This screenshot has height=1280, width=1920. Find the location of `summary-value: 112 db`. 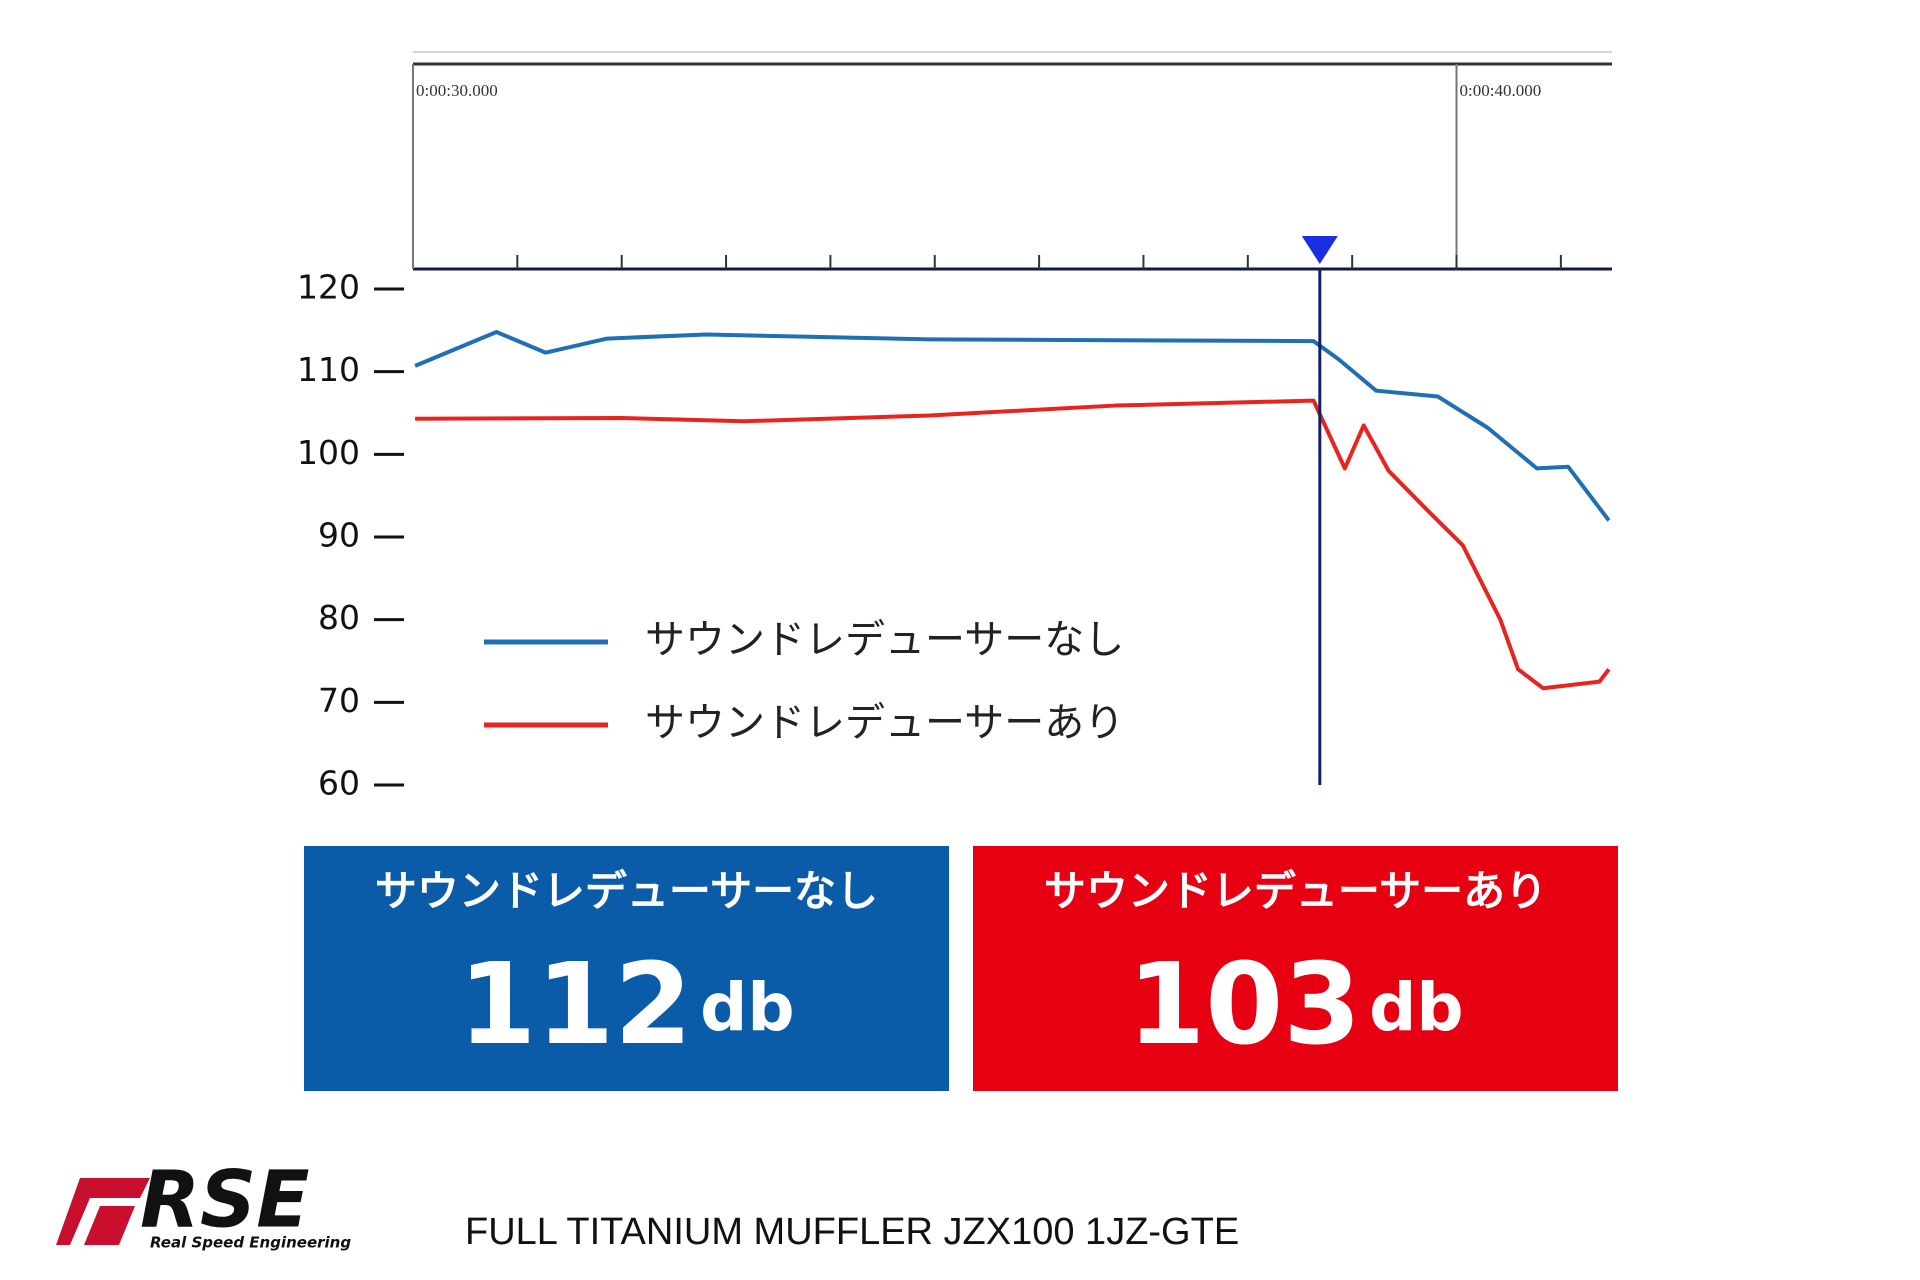

summary-value: 112 db is located at coordinates (626, 1005).